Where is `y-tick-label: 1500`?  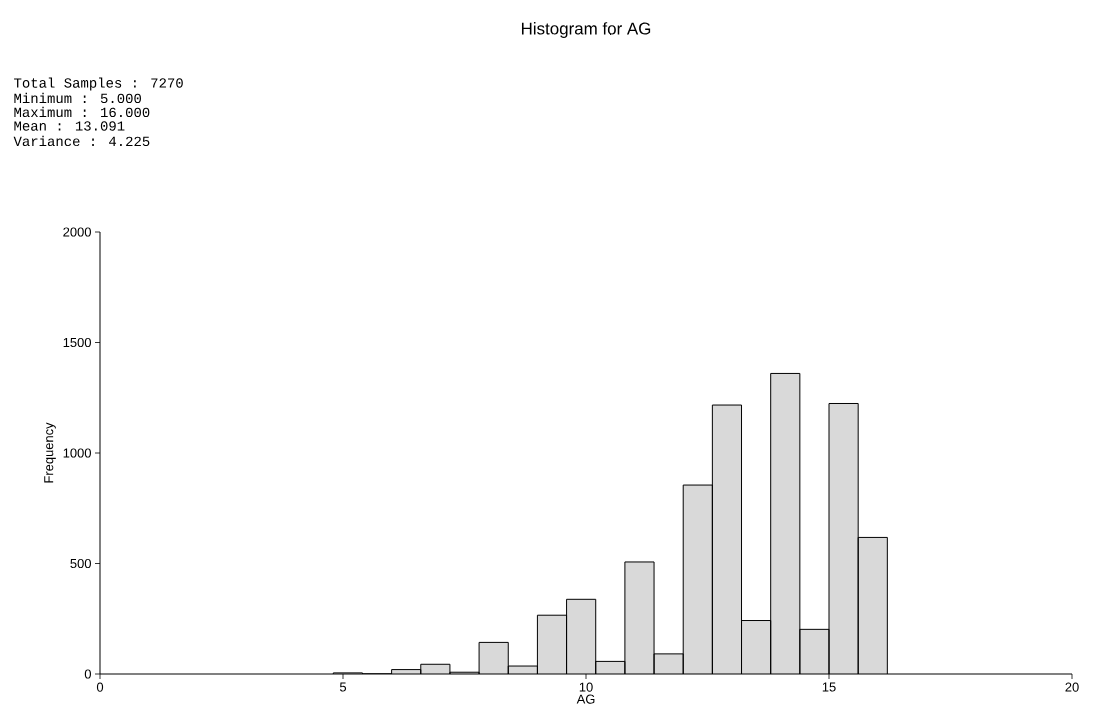 y-tick-label: 1500 is located at coordinates (77, 342).